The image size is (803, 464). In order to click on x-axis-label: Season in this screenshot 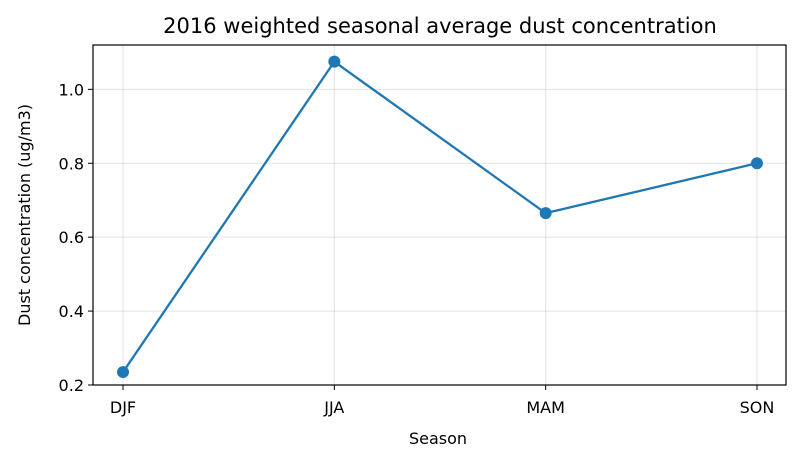, I will do `click(438, 438)`.